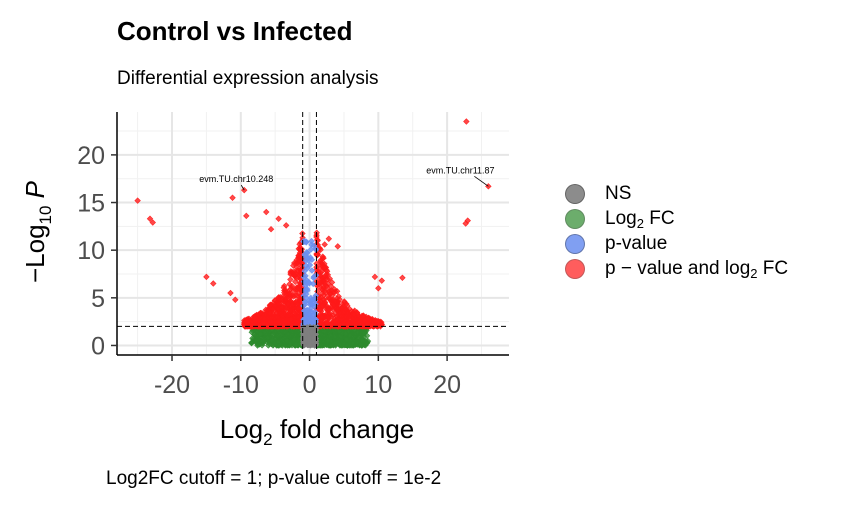  What do you see at coordinates (236, 179) in the screenshot?
I see `annotation-label: evm.TU.chr10.248` at bounding box center [236, 179].